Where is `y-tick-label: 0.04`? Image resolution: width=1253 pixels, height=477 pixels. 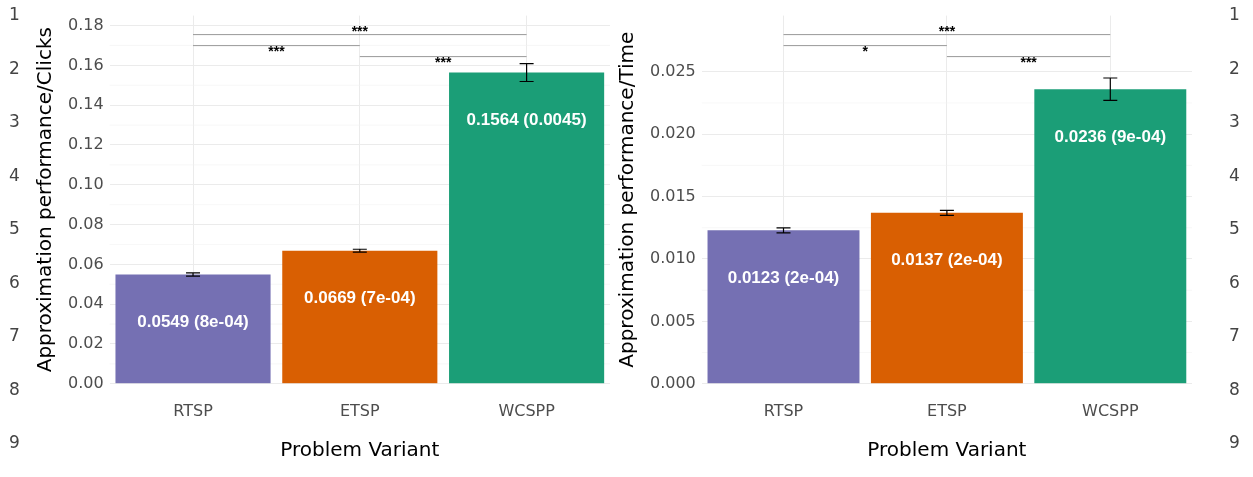 y-tick-label: 0.04 is located at coordinates (86, 303).